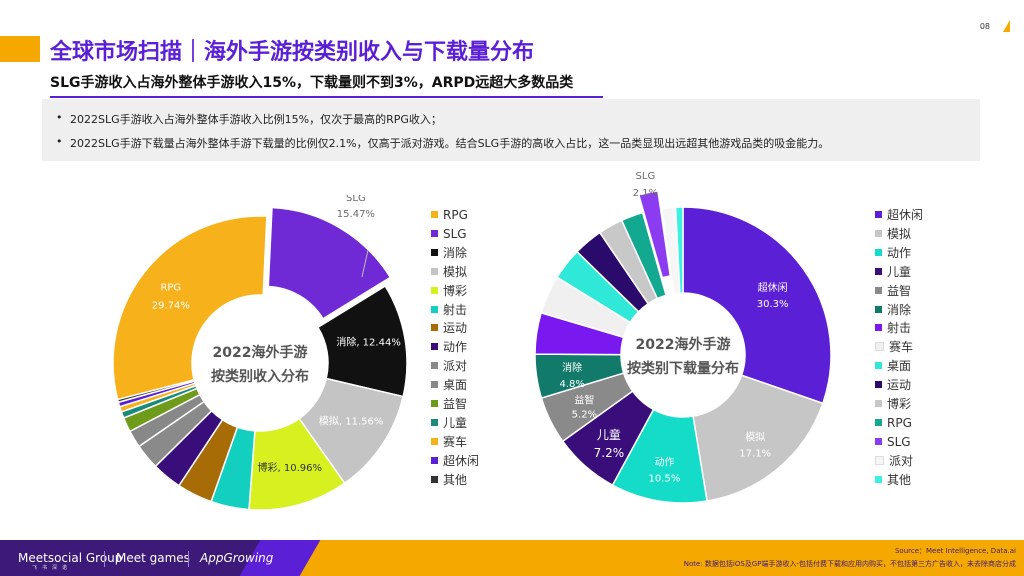 Image resolution: width=1024 pixels, height=576 pixels. What do you see at coordinates (237, 558) in the screenshot?
I see `appgrowing-logo: AppGrowing` at bounding box center [237, 558].